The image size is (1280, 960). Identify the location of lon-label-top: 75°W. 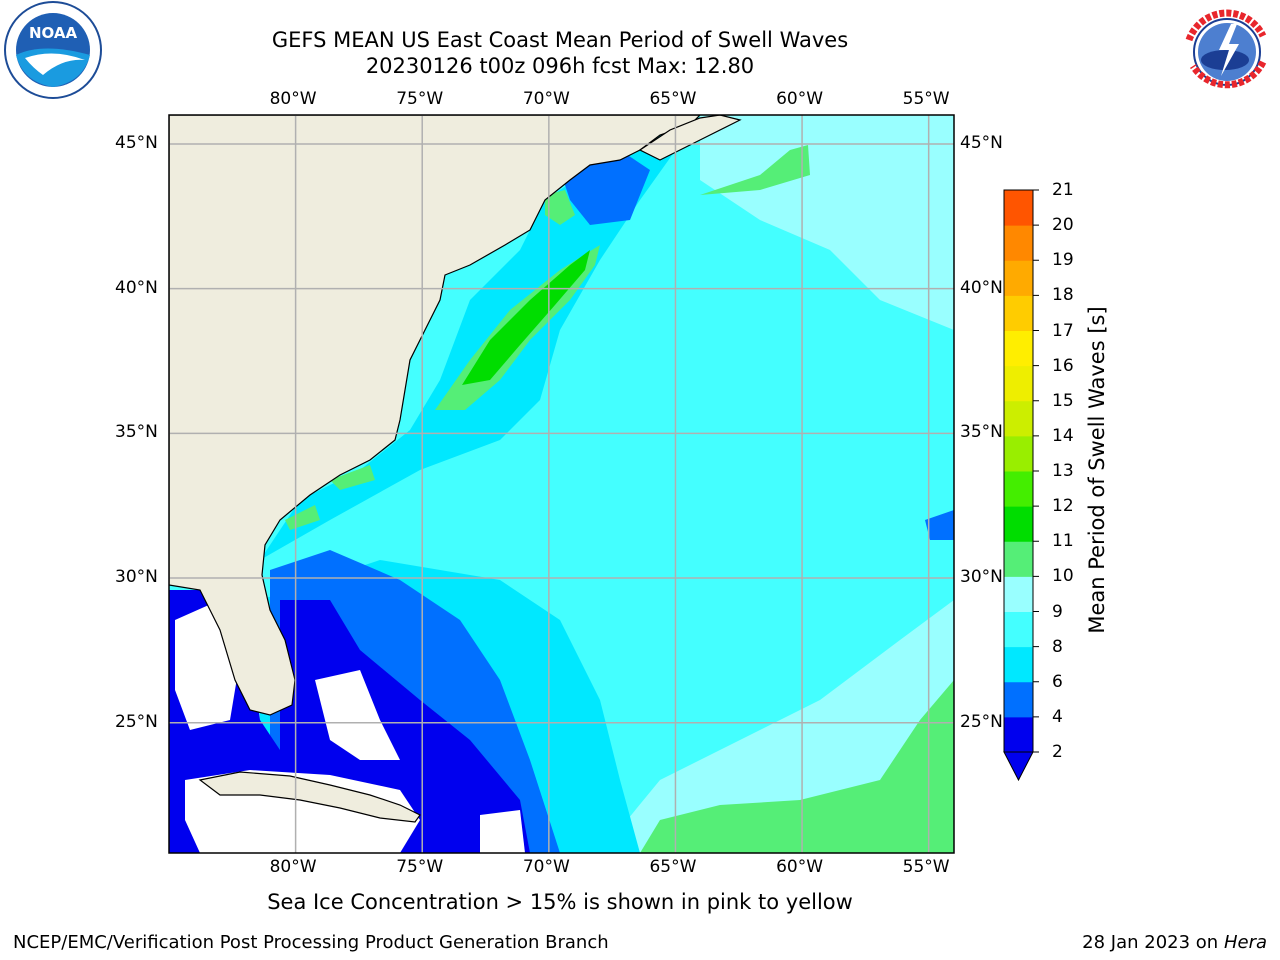
(420, 99).